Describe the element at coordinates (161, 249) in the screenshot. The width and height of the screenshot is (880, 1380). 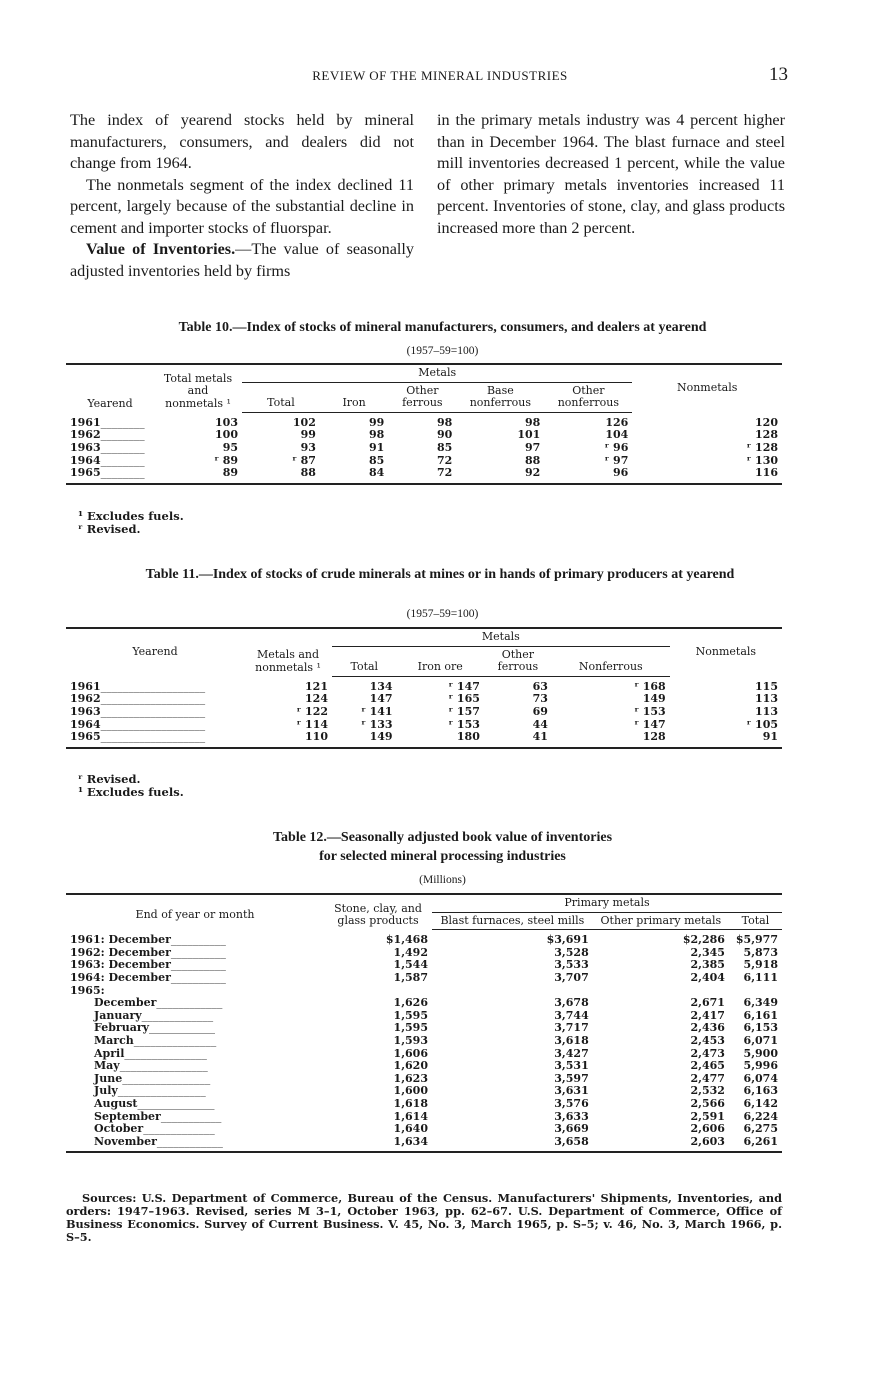
I see `run-in-heading: Value of Inventories.` at that location.